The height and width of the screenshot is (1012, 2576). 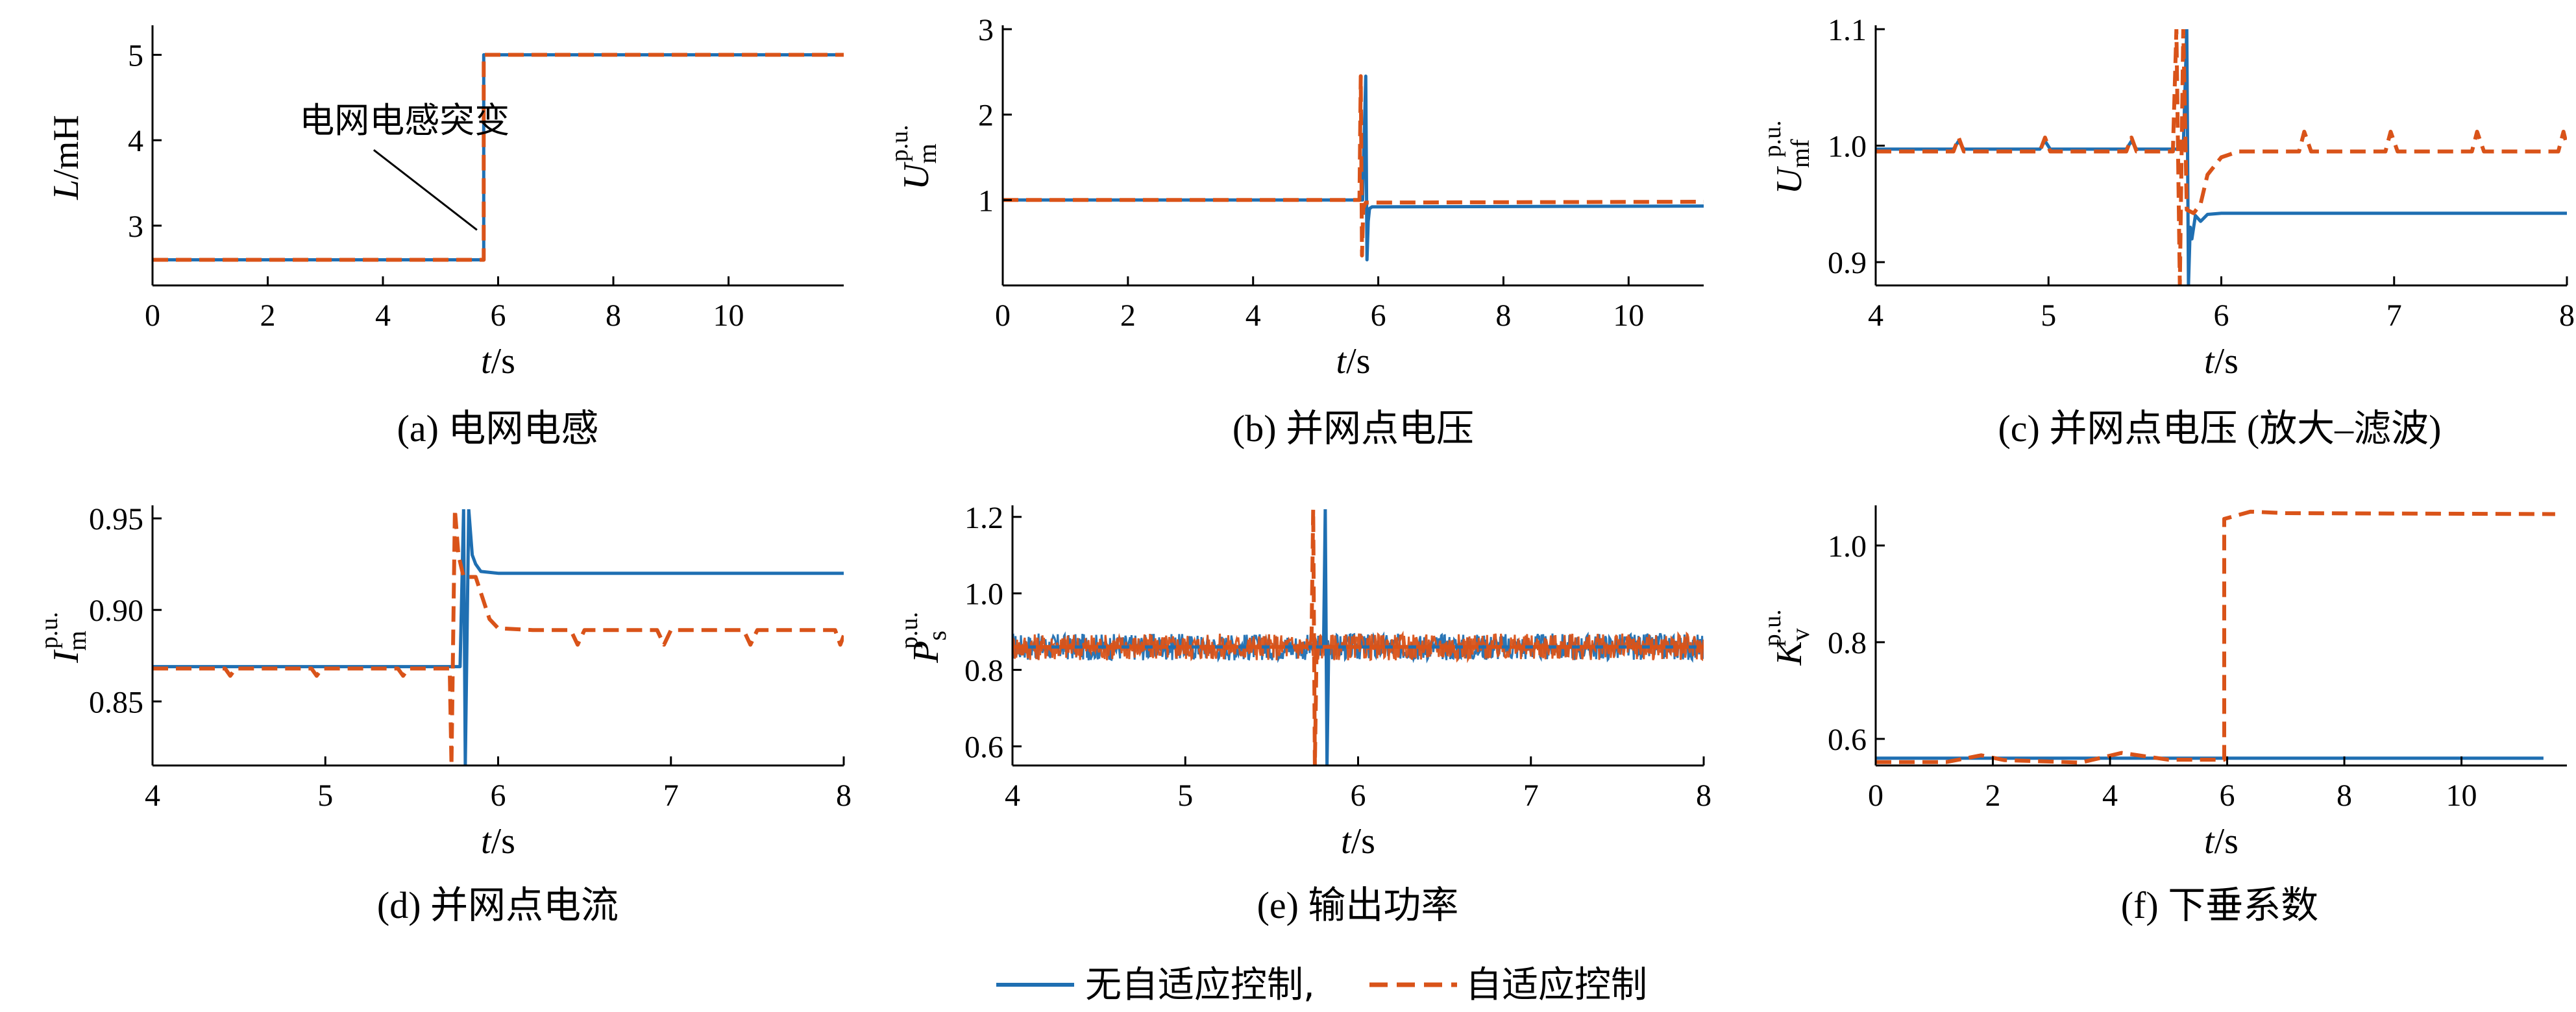 What do you see at coordinates (1847, 30) in the screenshot?
I see `y-tick-label: 1.1` at bounding box center [1847, 30].